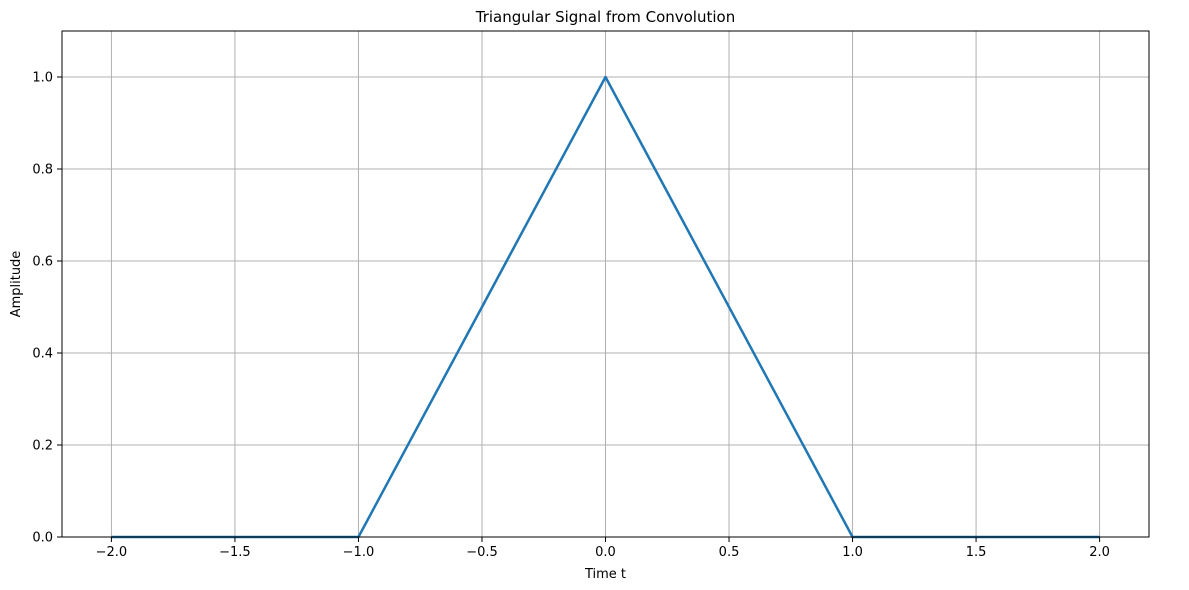 Image resolution: width=1189 pixels, height=590 pixels. I want to click on x-axis-label: Time t, so click(605, 574).